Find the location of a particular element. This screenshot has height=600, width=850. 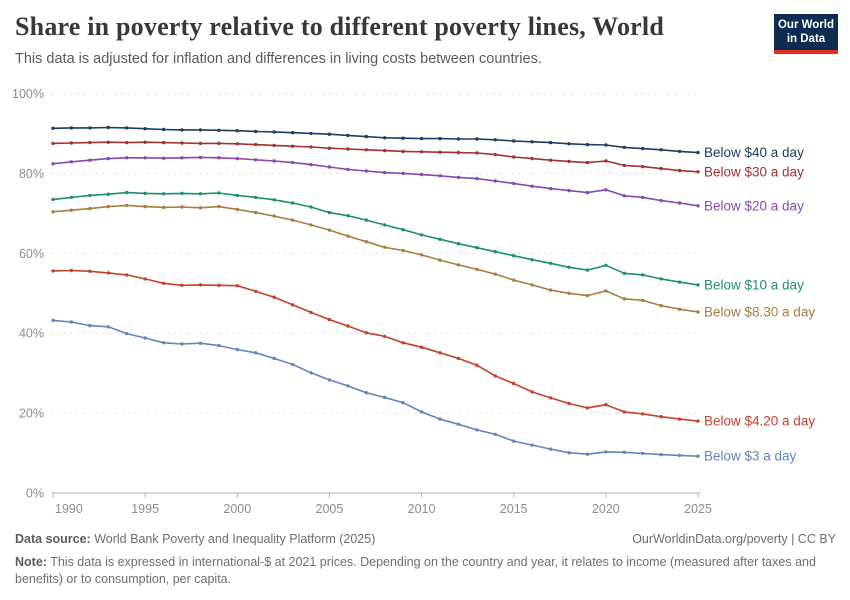

data-point-below-10-a-day-1995 is located at coordinates (145, 193).